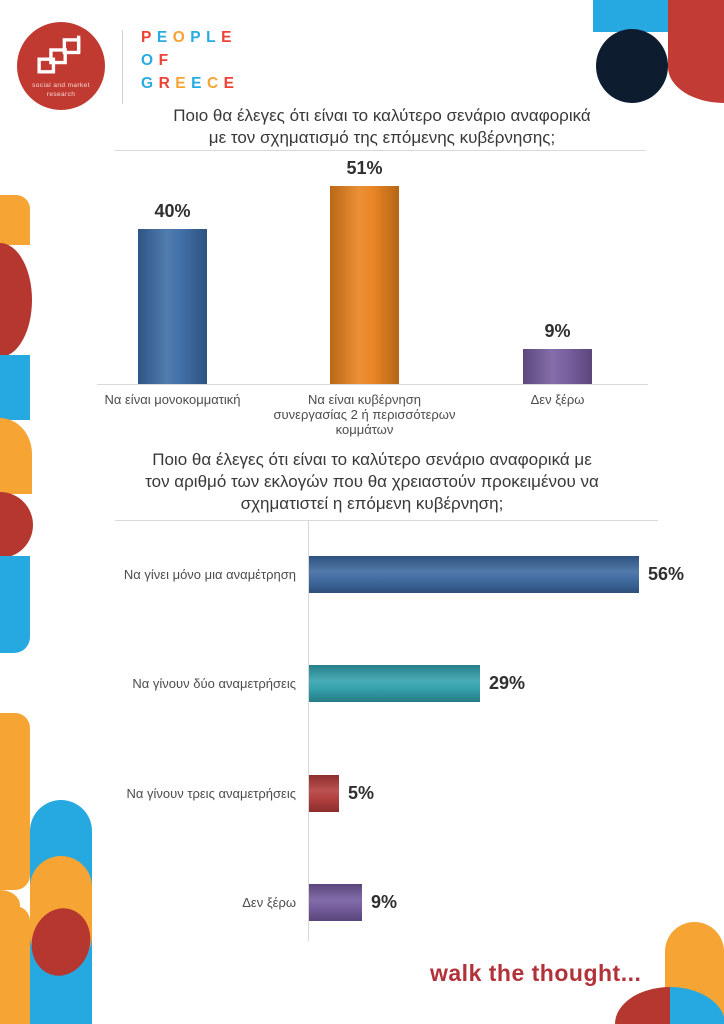 The width and height of the screenshot is (724, 1024). What do you see at coordinates (172, 399) in the screenshot?
I see `chart1-category-label-0: Να είναι μονοκομματική` at bounding box center [172, 399].